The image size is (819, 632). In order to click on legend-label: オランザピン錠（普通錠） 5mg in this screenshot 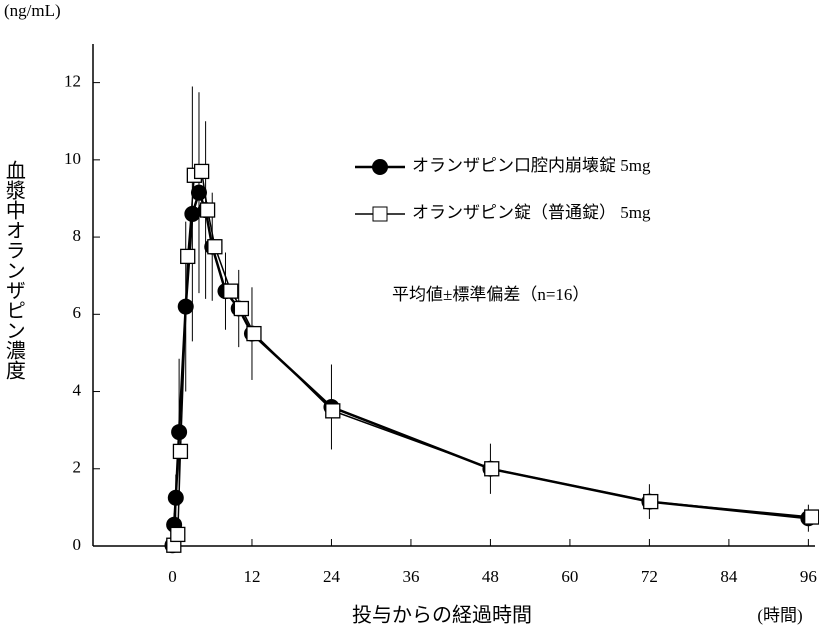, I will do `click(531, 212)`.